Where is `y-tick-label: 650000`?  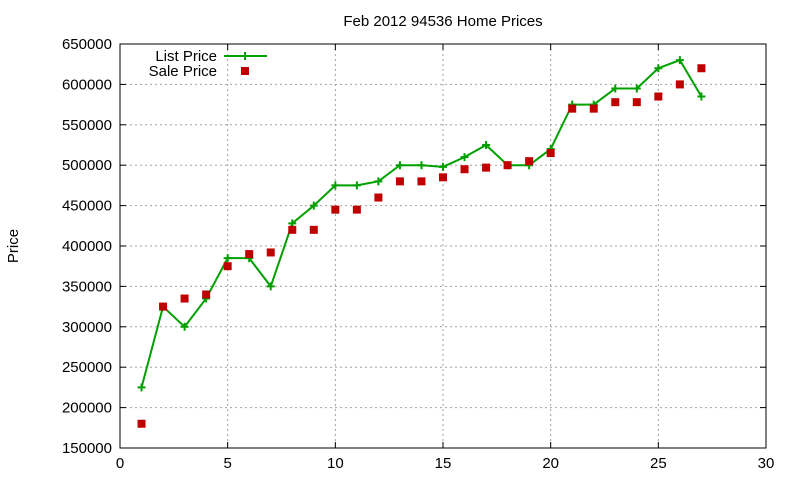 y-tick-label: 650000 is located at coordinates (87, 44).